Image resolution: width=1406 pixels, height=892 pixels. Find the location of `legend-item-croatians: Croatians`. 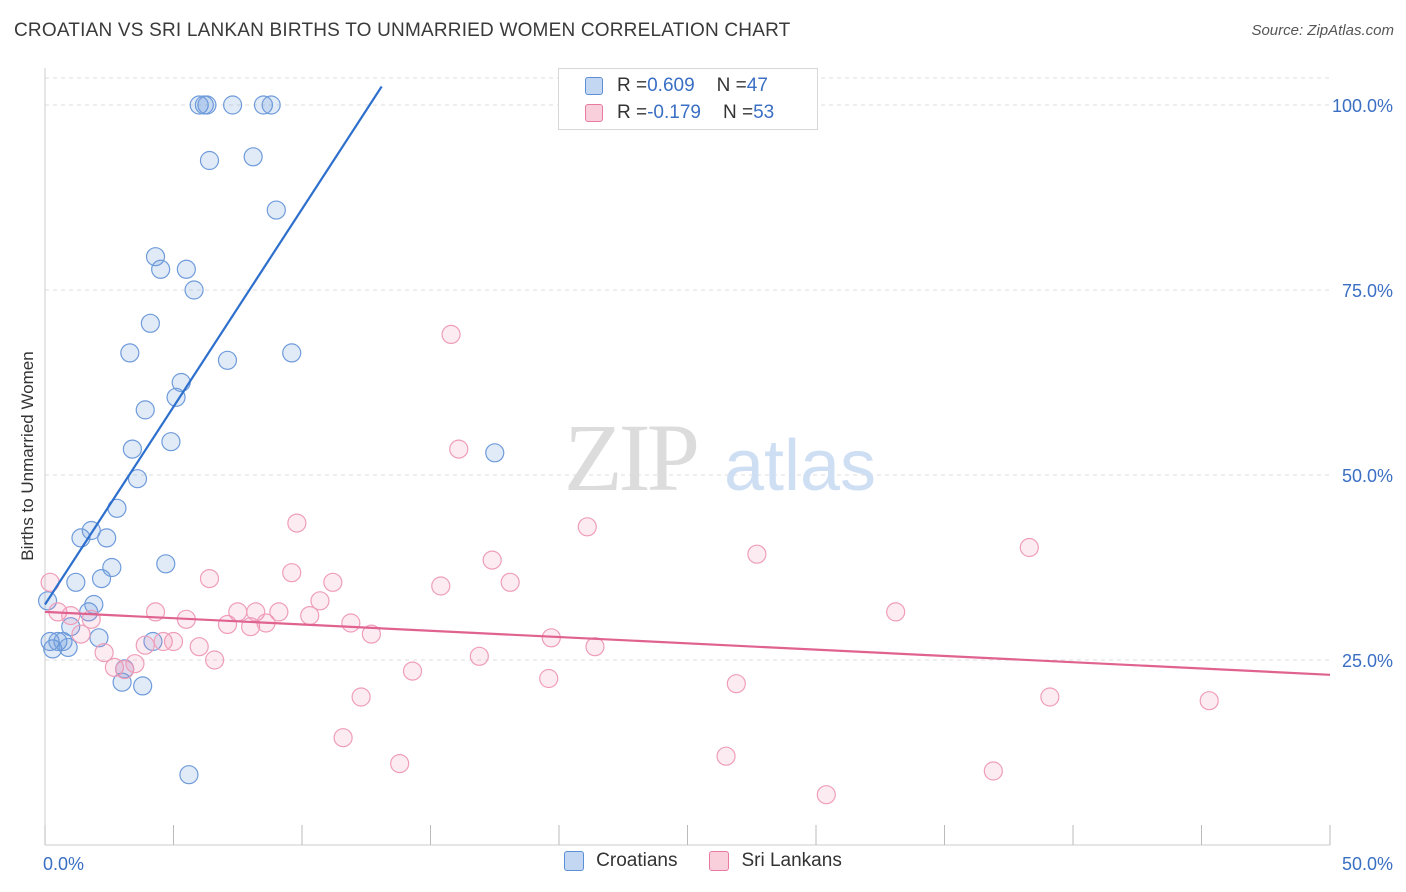

legend-item-croatians: Croatians is located at coordinates (620, 861).